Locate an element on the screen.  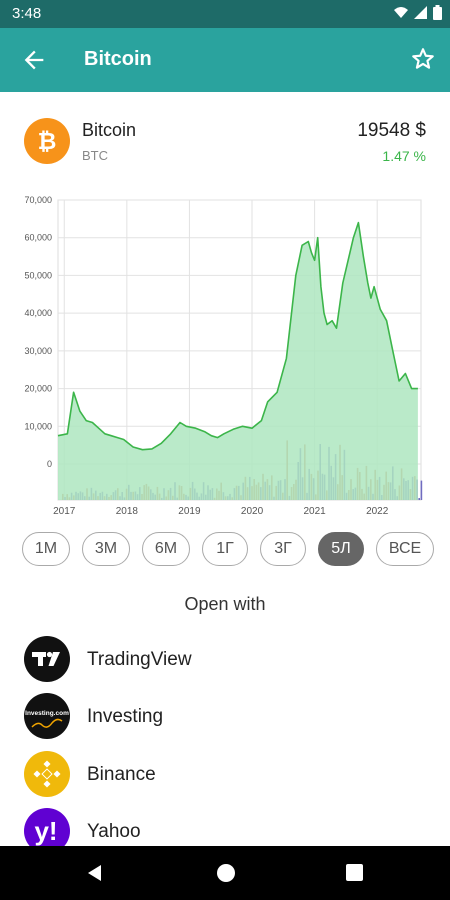
arrow-back-icon is located at coordinates (34, 60).